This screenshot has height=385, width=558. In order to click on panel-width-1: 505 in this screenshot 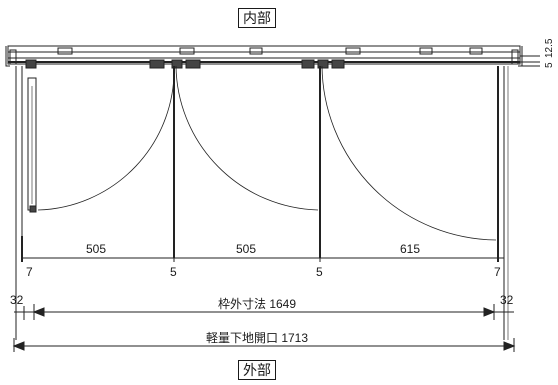, I will do `click(96, 249)`.